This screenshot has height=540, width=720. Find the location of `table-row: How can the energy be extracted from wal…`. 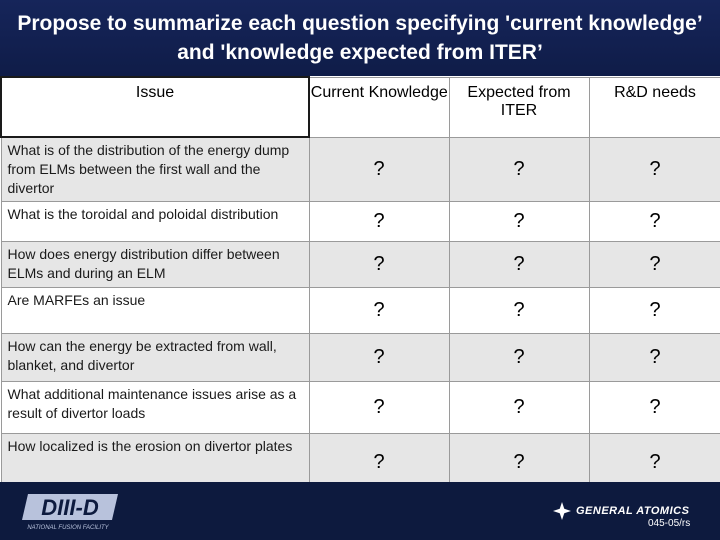

table-row: How can the energy be extracted from wal… is located at coordinates (360, 357).